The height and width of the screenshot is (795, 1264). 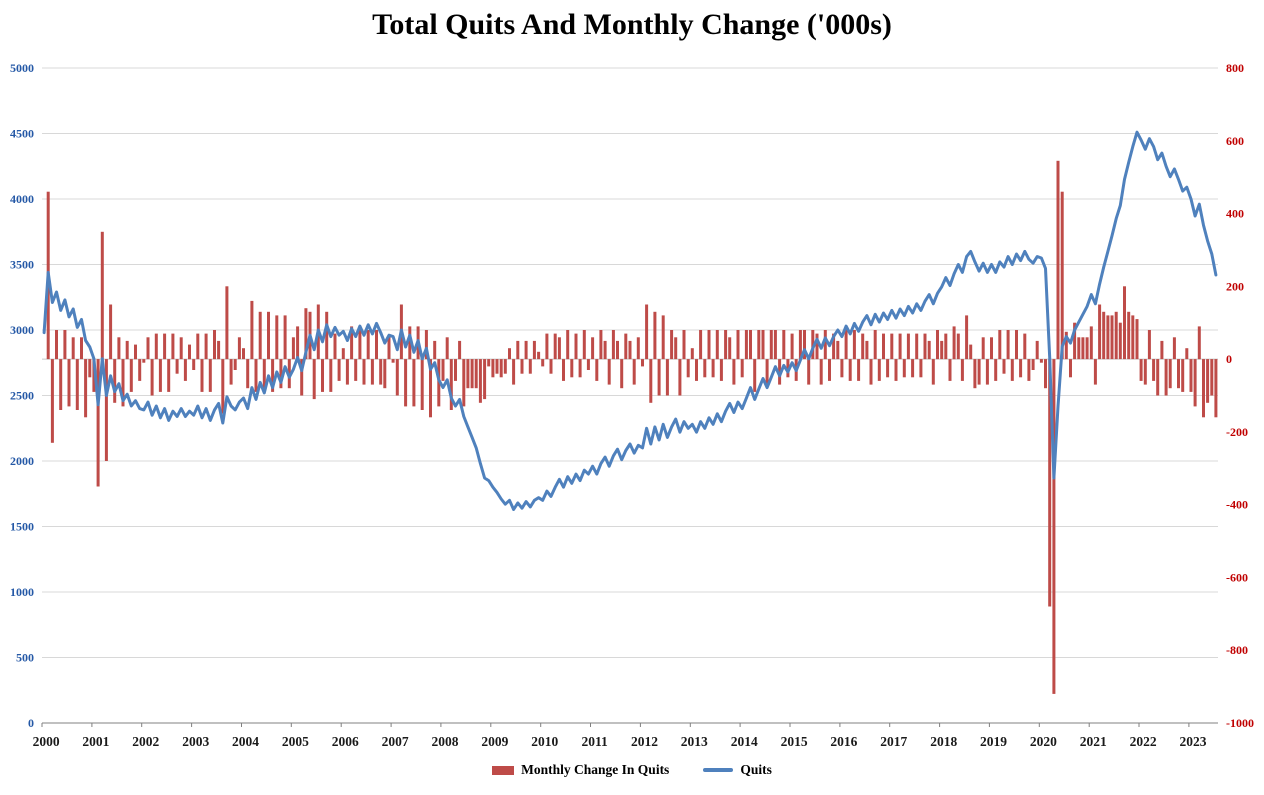 What do you see at coordinates (756, 769) in the screenshot?
I see `legend-label-quits: Quits` at bounding box center [756, 769].